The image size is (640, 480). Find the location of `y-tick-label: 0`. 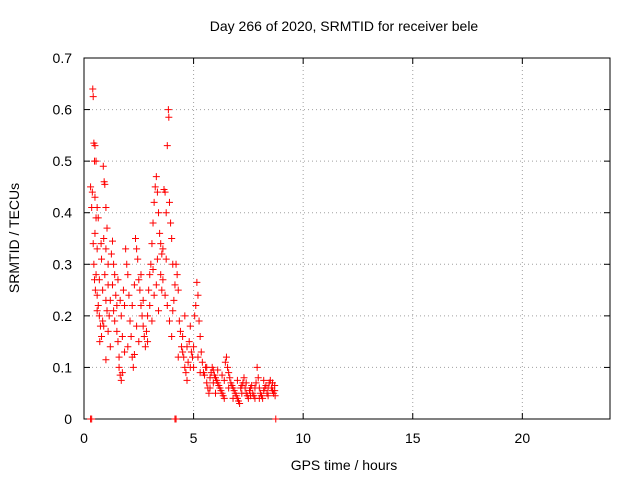

y-tick-label: 0 is located at coordinates (68, 419).